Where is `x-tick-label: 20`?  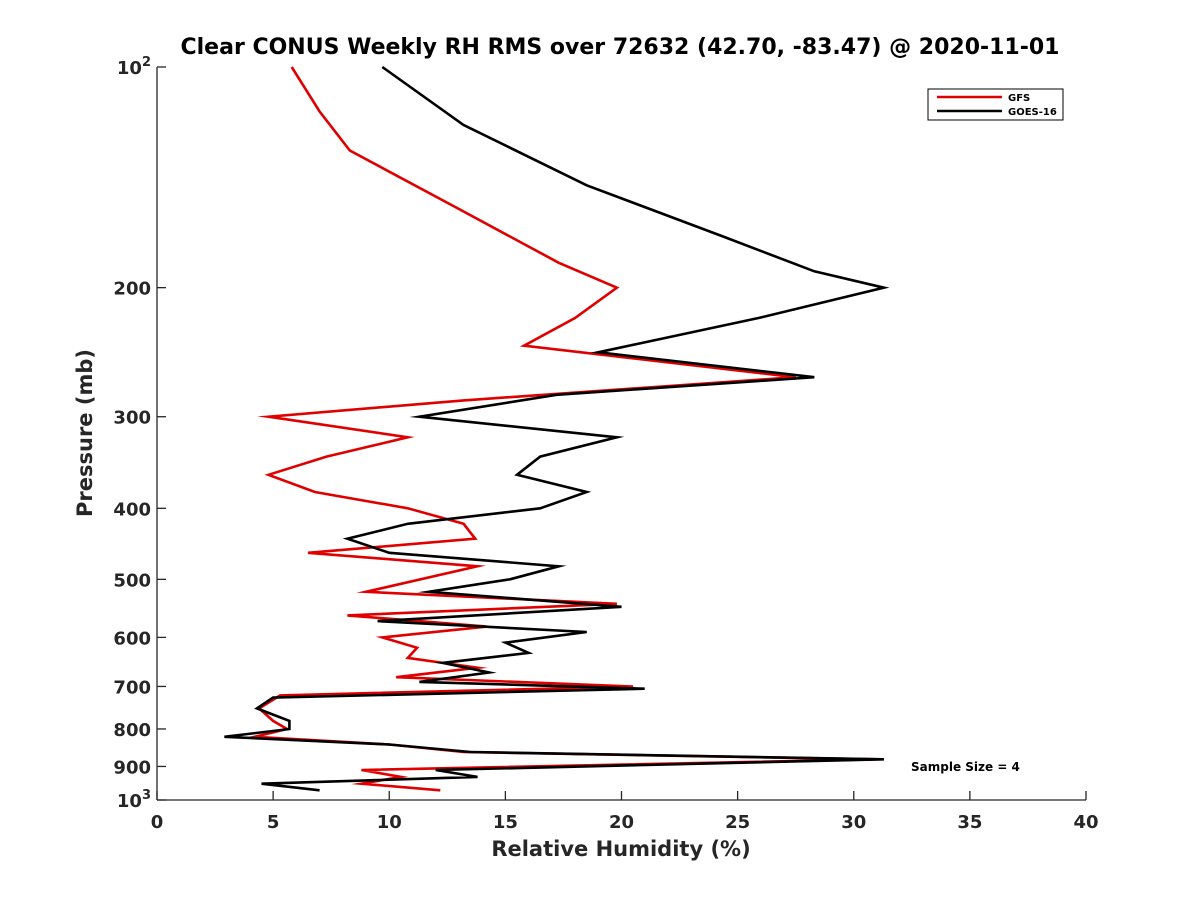 x-tick-label: 20 is located at coordinates (621, 822).